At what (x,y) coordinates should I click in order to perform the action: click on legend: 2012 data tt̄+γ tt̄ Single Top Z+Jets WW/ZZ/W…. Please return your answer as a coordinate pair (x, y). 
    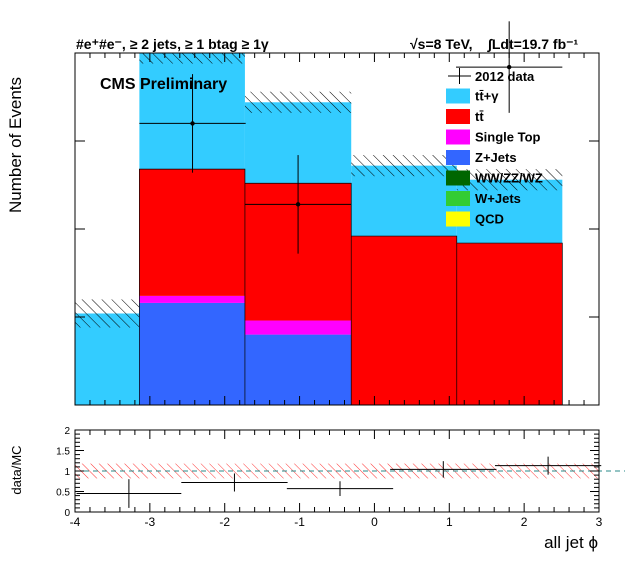
    Looking at the image, I should click on (494, 147).